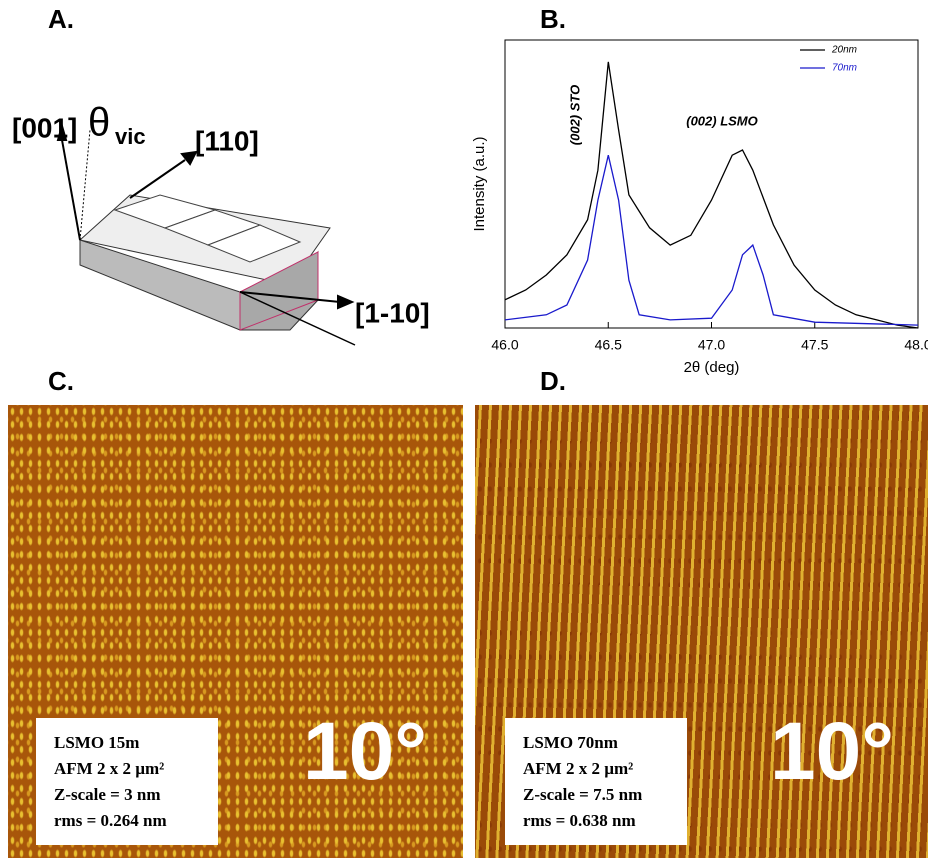  What do you see at coordinates (61, 381) in the screenshot?
I see `panel-label: C.` at bounding box center [61, 381].